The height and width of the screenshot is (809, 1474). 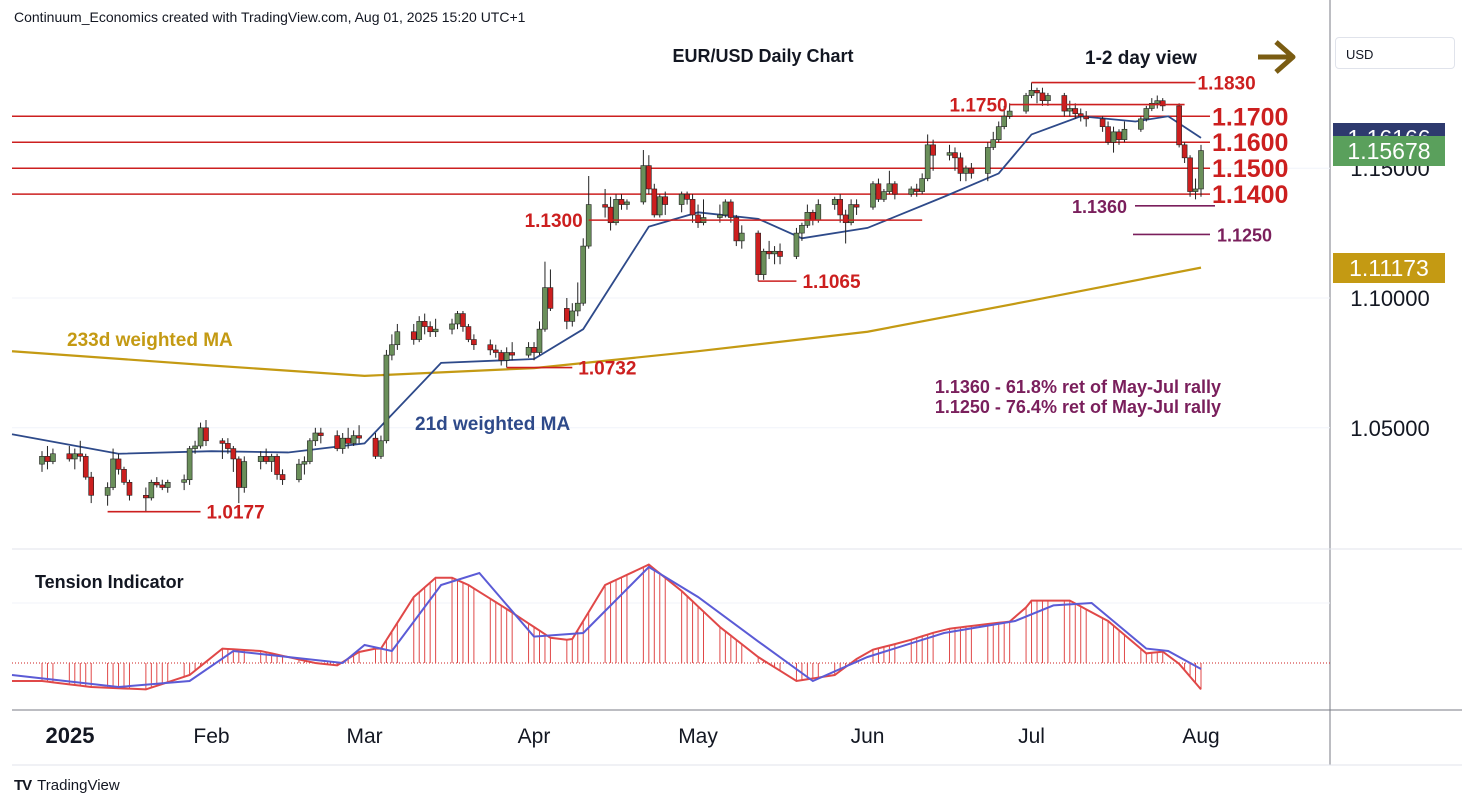 I want to click on annotation-label: 1.1750, so click(x=979, y=106).